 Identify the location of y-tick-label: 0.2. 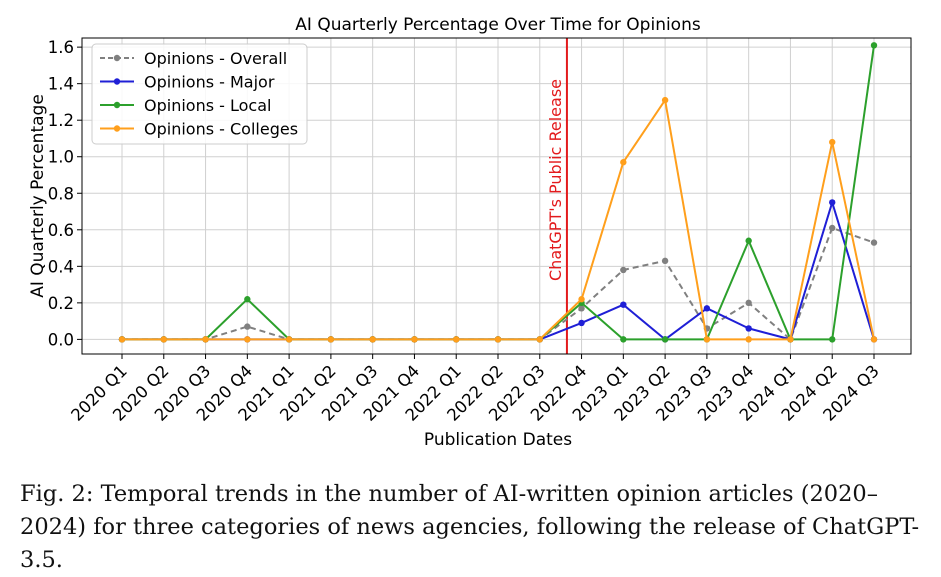
(61, 303).